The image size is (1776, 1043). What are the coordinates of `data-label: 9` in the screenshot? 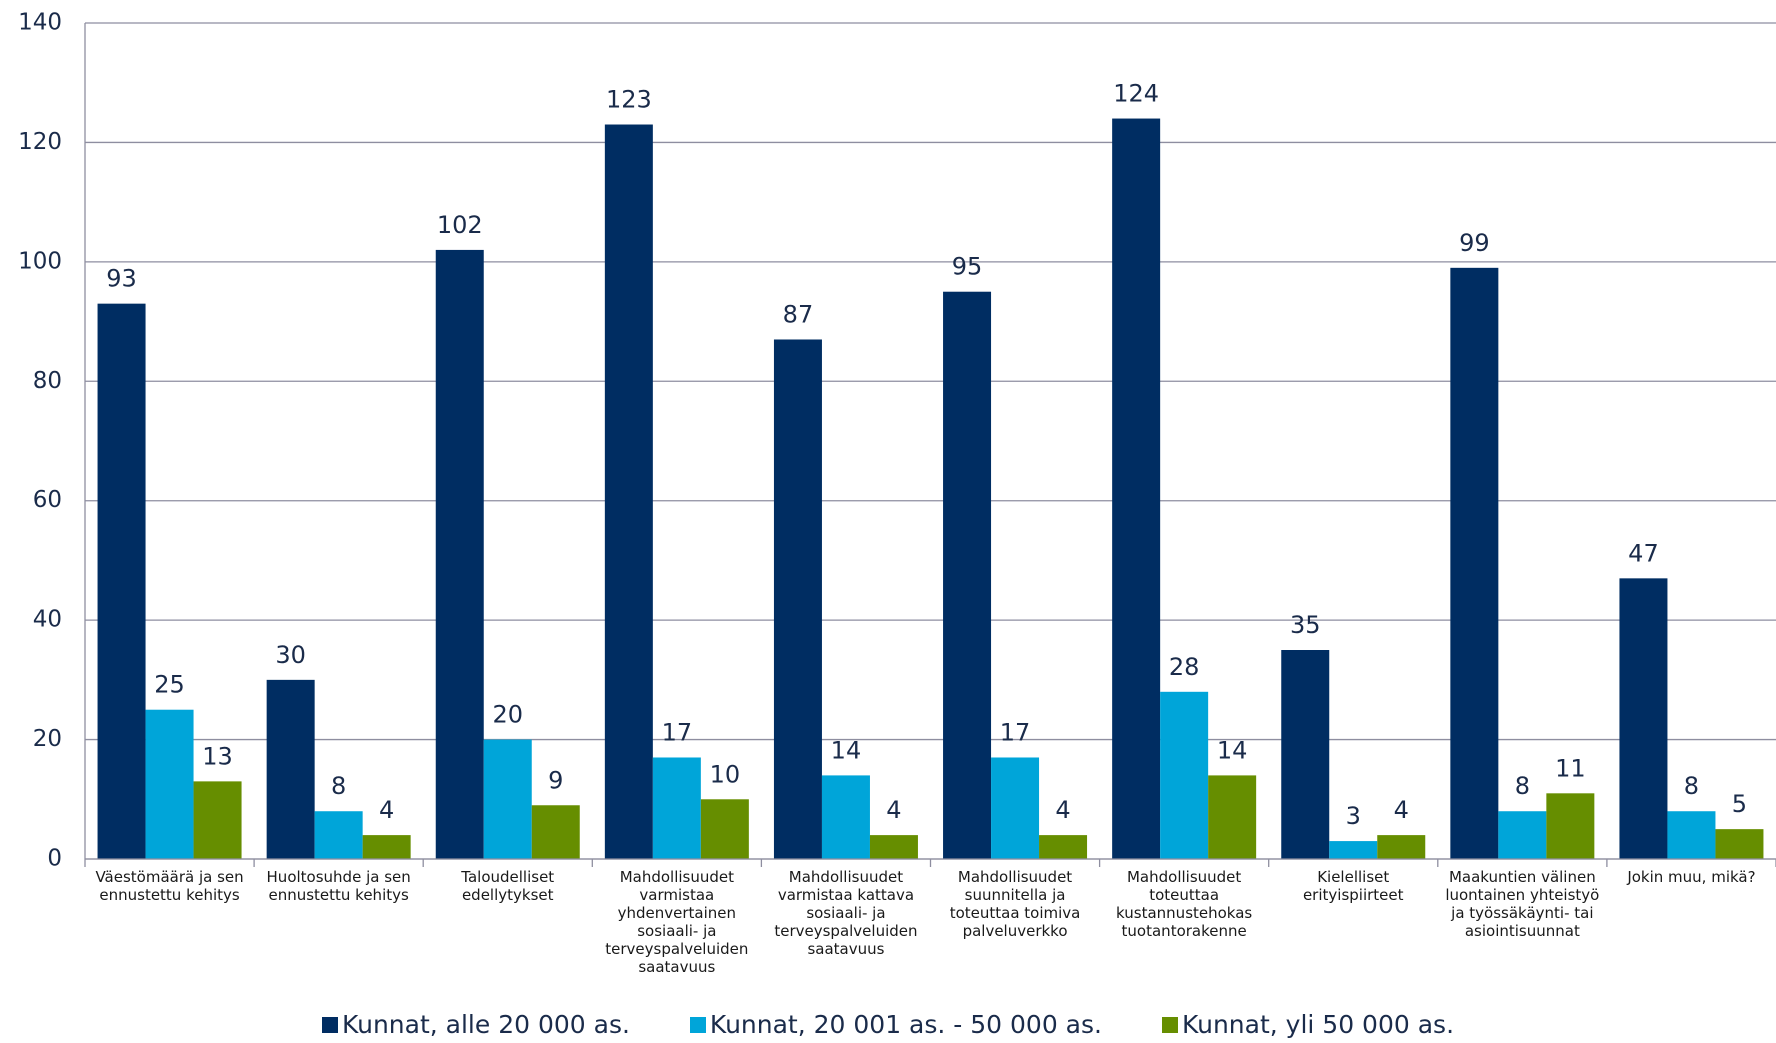 It's located at (555, 780).